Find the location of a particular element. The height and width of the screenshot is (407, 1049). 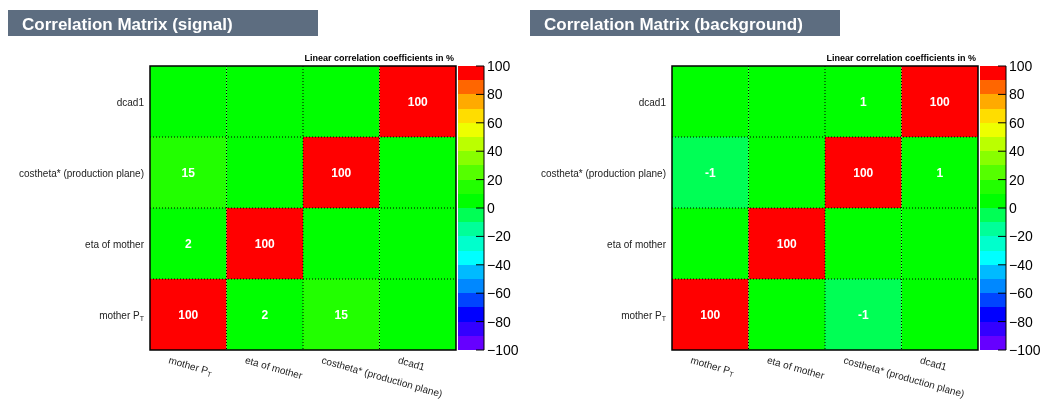

chart-title: Correlation Matrix (signal) is located at coordinates (127, 24).